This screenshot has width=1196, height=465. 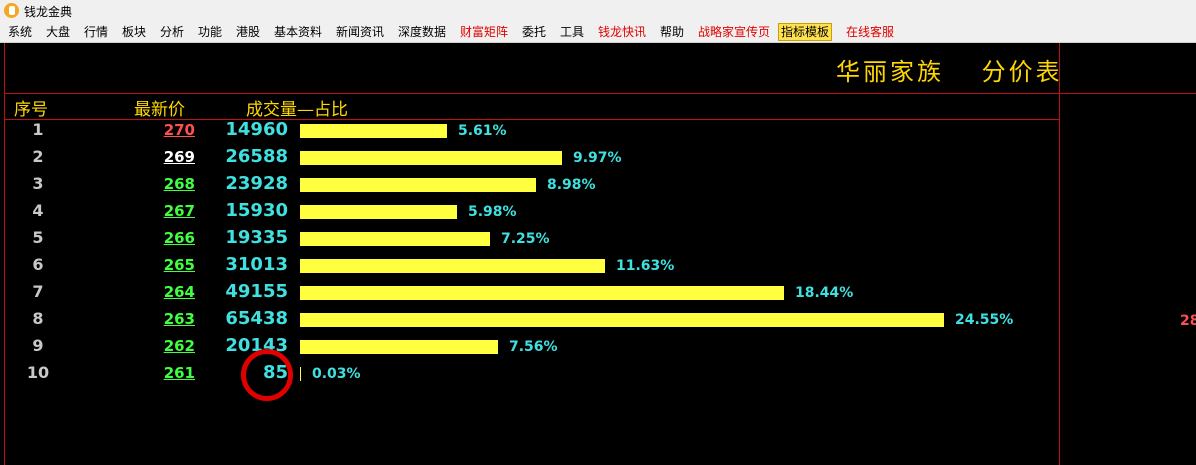 I want to click on column-header-index: 序号, so click(x=31, y=110).